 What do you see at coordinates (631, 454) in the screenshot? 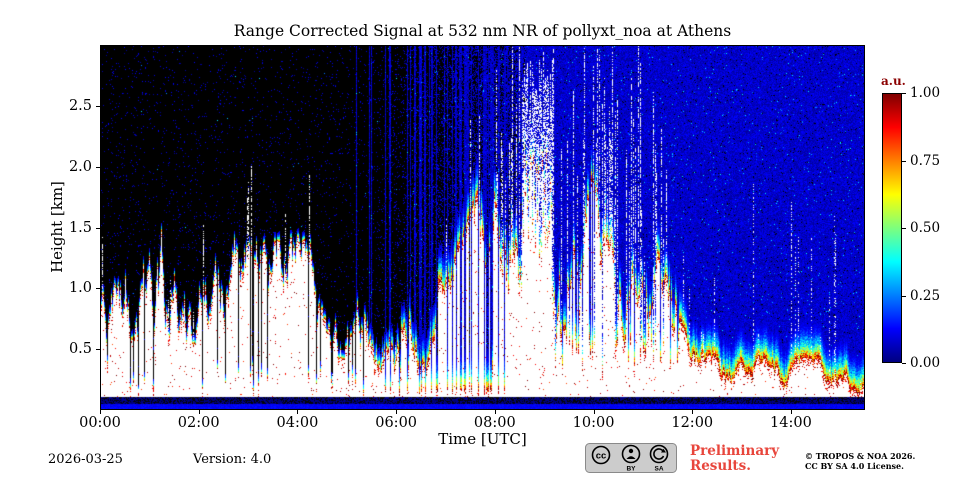
I see `by-person-icon` at bounding box center [631, 454].